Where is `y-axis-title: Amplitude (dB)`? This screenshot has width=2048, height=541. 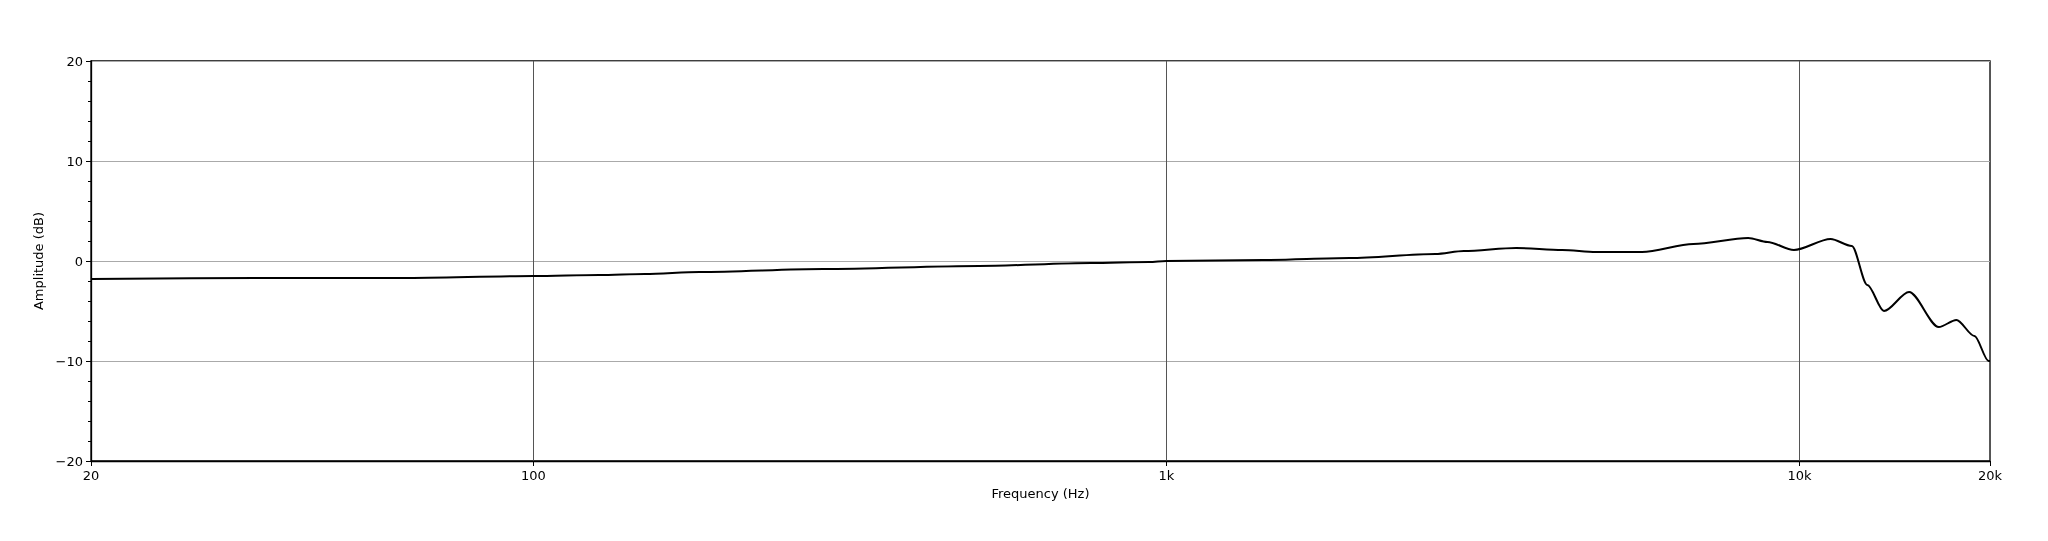 y-axis-title: Amplitude (dB) is located at coordinates (38, 261).